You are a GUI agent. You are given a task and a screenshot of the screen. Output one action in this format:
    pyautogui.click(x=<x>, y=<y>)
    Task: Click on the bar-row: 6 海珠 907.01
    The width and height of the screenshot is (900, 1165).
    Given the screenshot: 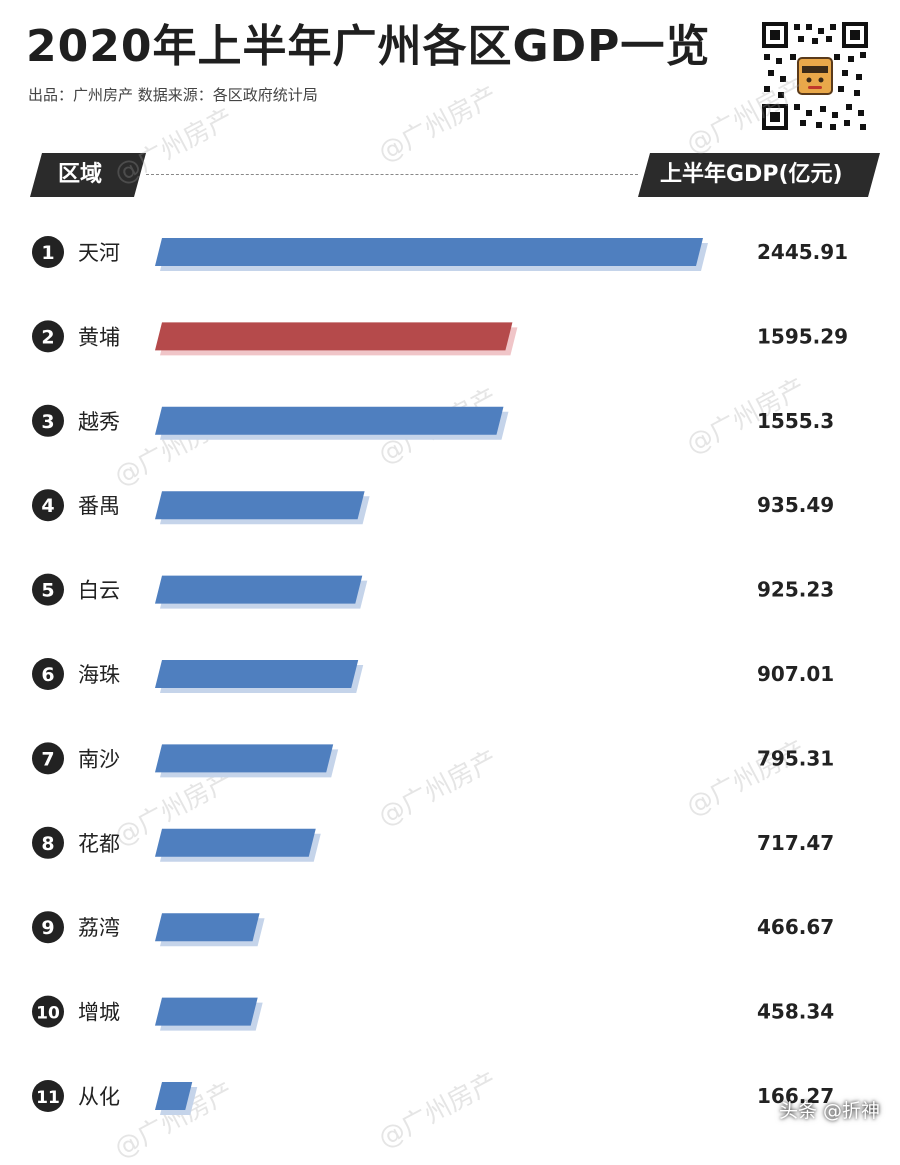 What is the action you would take?
    pyautogui.click(x=433, y=675)
    